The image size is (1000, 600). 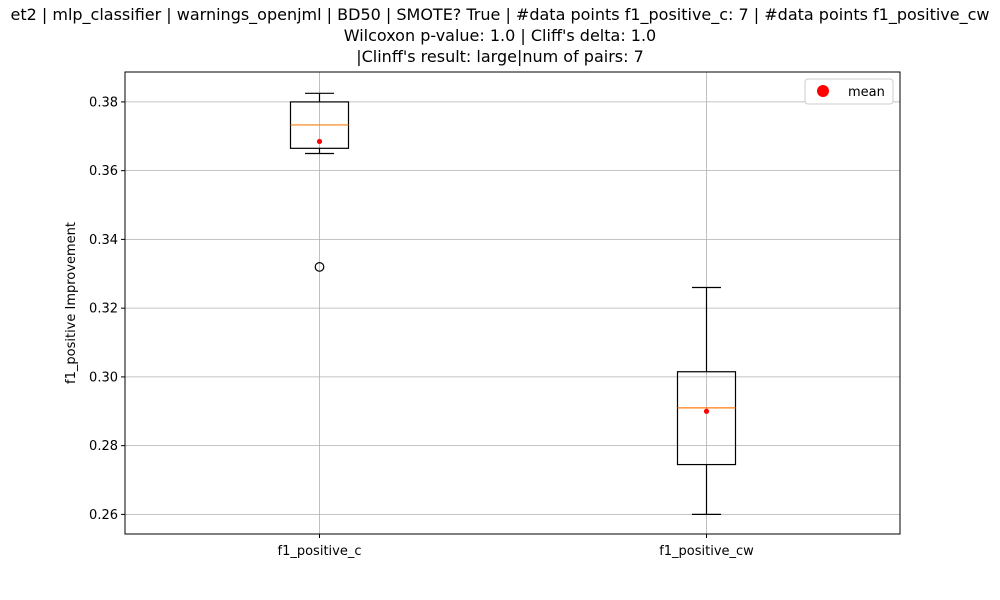 What do you see at coordinates (103, 515) in the screenshot?
I see `y-tick-label: 0.26` at bounding box center [103, 515].